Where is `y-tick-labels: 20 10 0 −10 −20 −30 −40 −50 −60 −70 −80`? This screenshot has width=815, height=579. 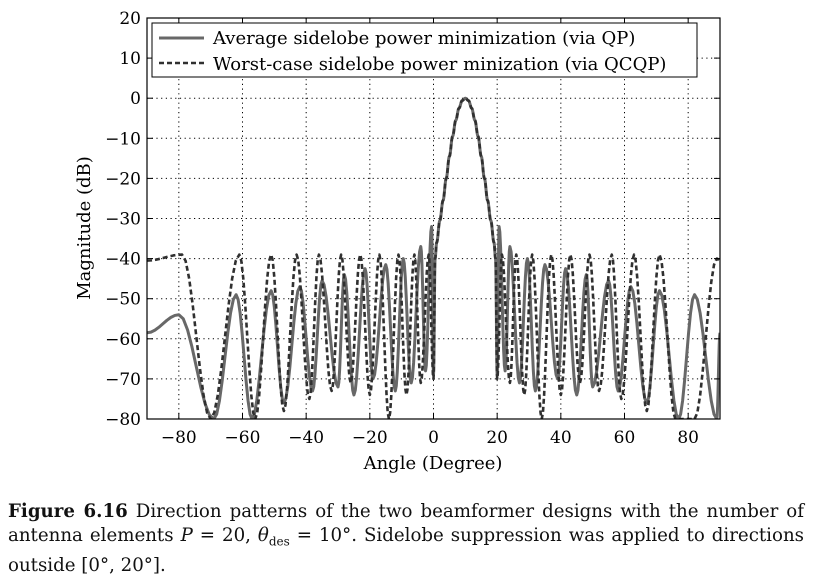 y-tick-labels: 20 10 0 −10 −20 −30 −40 −50 −60 −70 −80 is located at coordinates (123, 219).